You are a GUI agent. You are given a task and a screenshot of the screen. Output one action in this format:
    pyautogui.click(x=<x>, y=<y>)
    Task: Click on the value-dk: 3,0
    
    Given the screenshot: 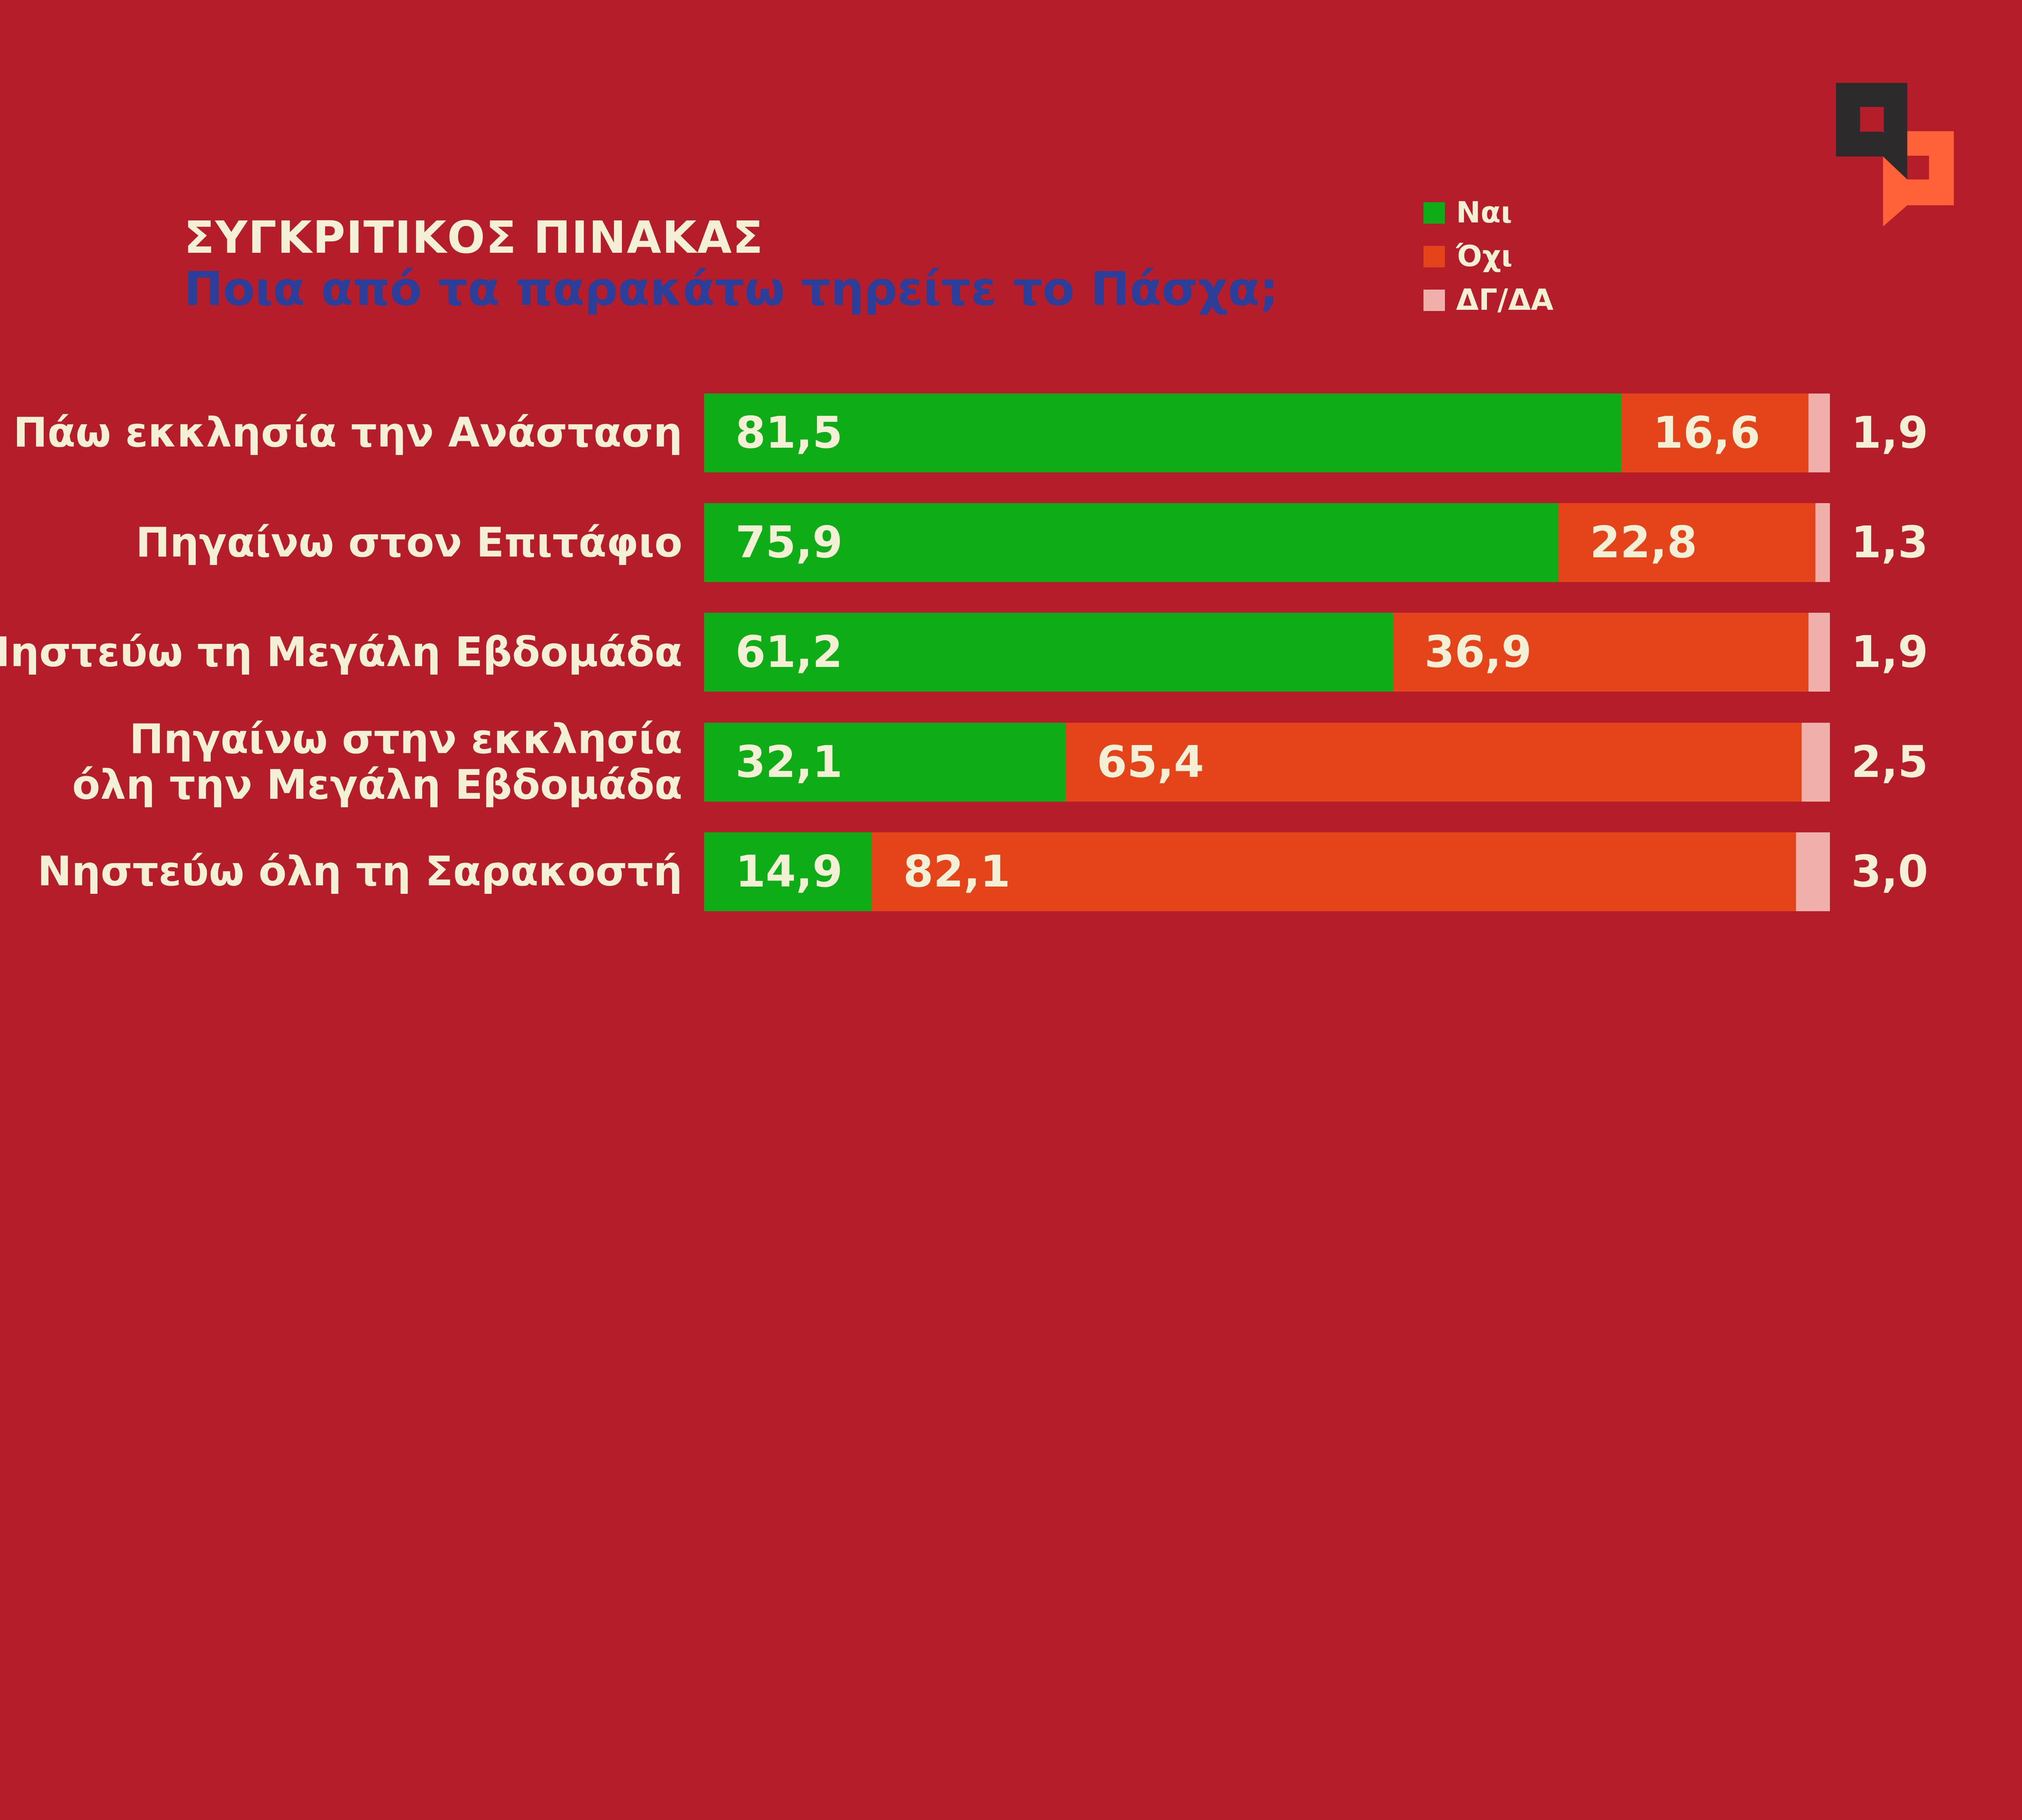 What is the action you would take?
    pyautogui.click(x=1889, y=871)
    